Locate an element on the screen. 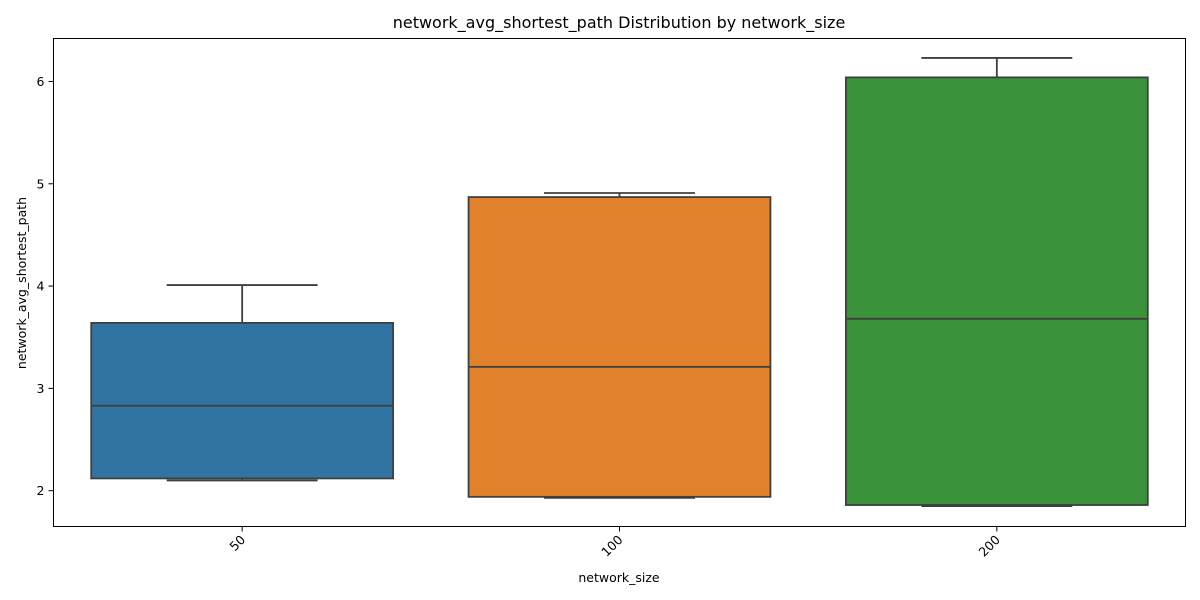 This screenshot has width=1200, height=600. y-axis-label: network_avg_shortest_path is located at coordinates (21, 283).